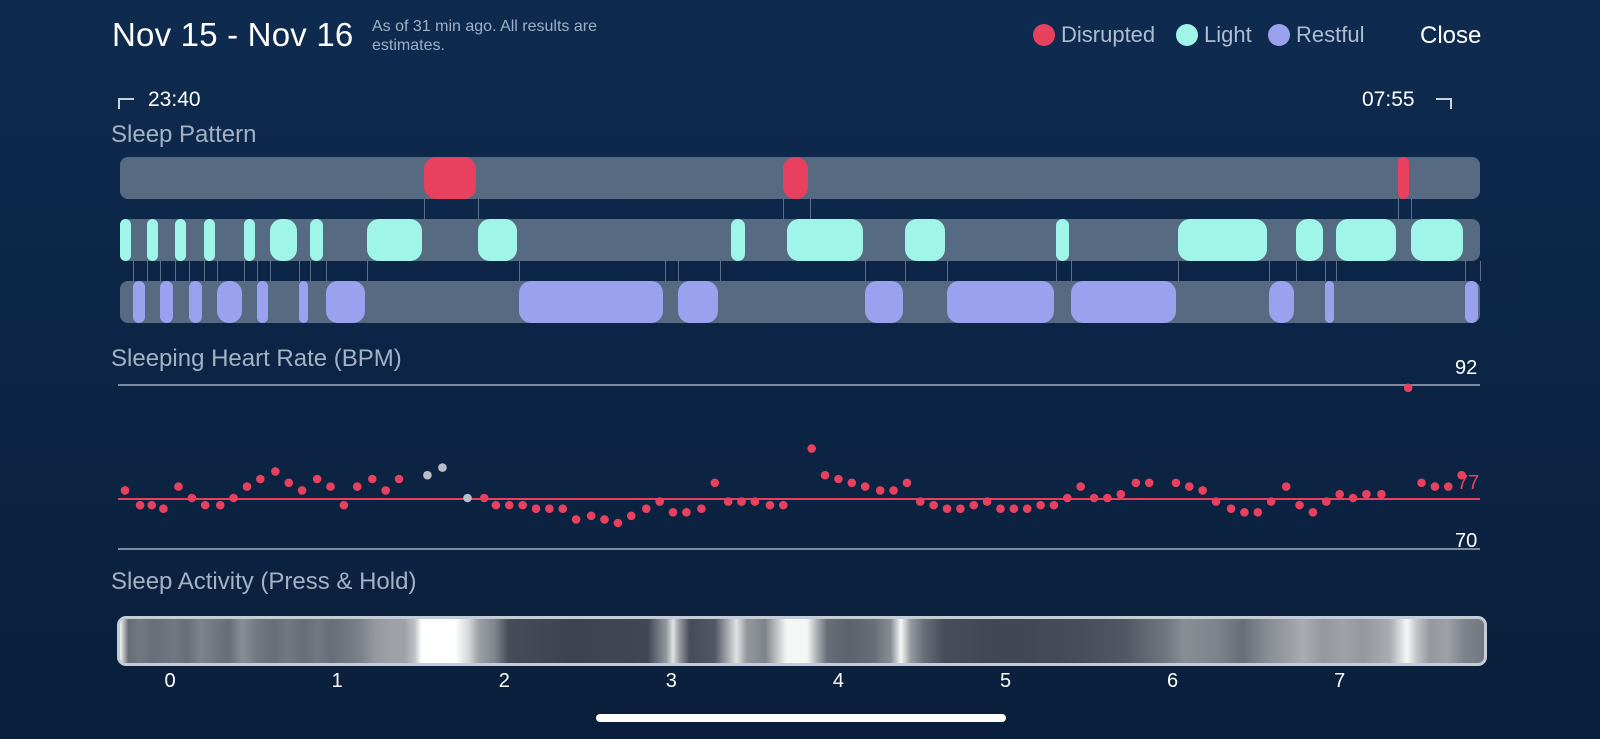  I want to click on legend-label: Light, so click(1228, 34).